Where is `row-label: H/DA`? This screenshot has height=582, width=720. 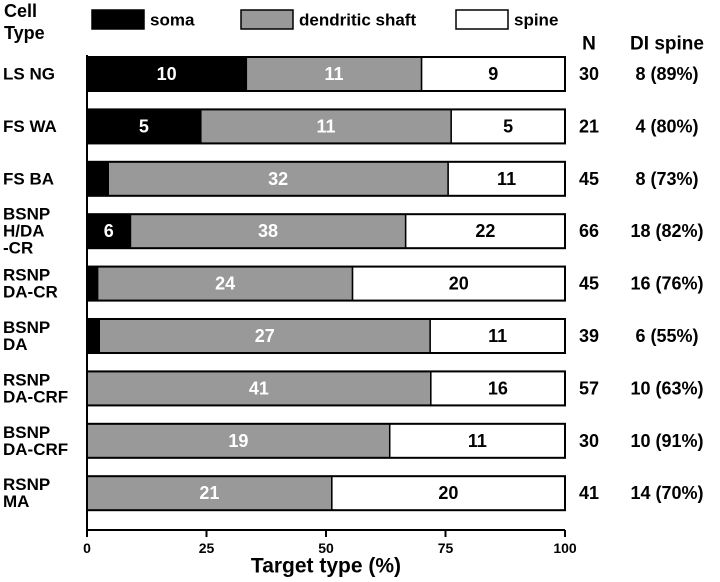 row-label: H/DA is located at coordinates (24, 231).